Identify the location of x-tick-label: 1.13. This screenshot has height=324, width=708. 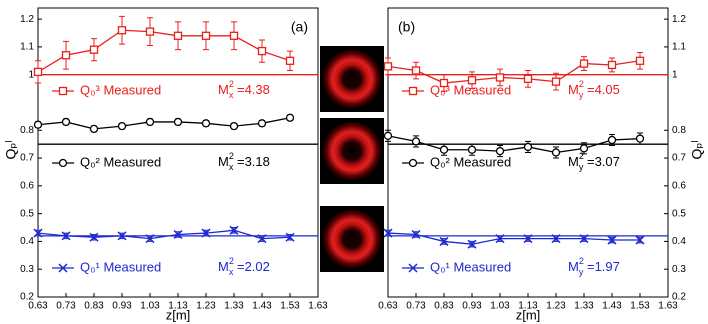
(528, 306).